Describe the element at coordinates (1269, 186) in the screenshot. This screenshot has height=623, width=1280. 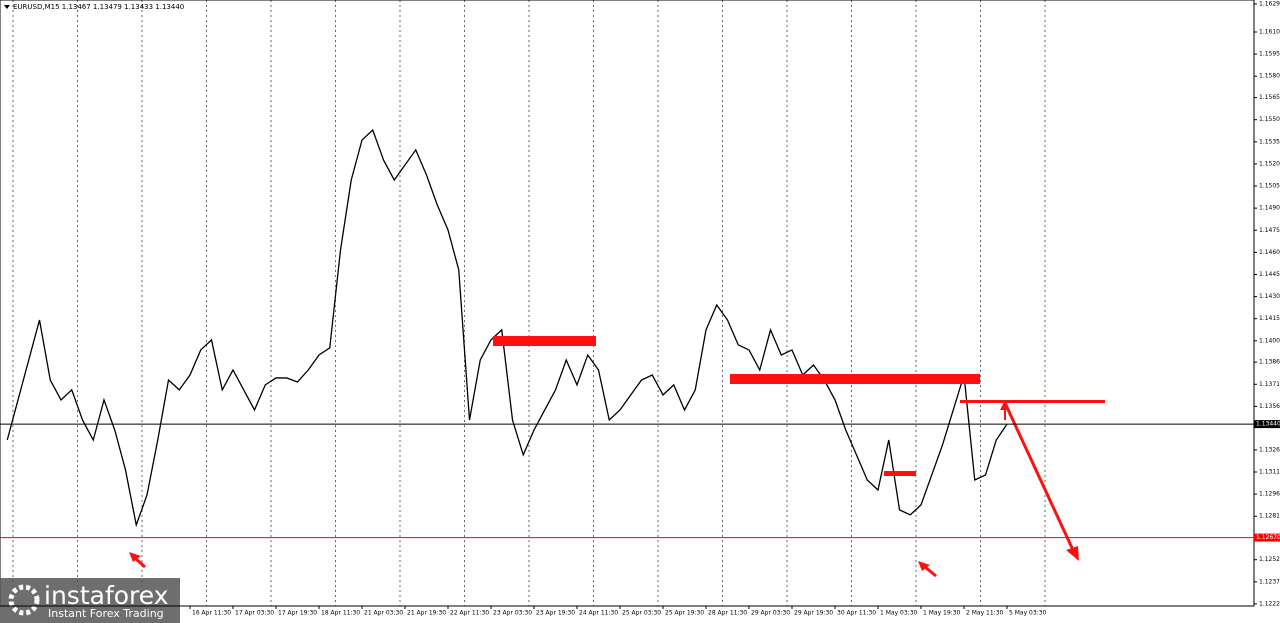
I see `y-tick-label: 1.15055` at that location.